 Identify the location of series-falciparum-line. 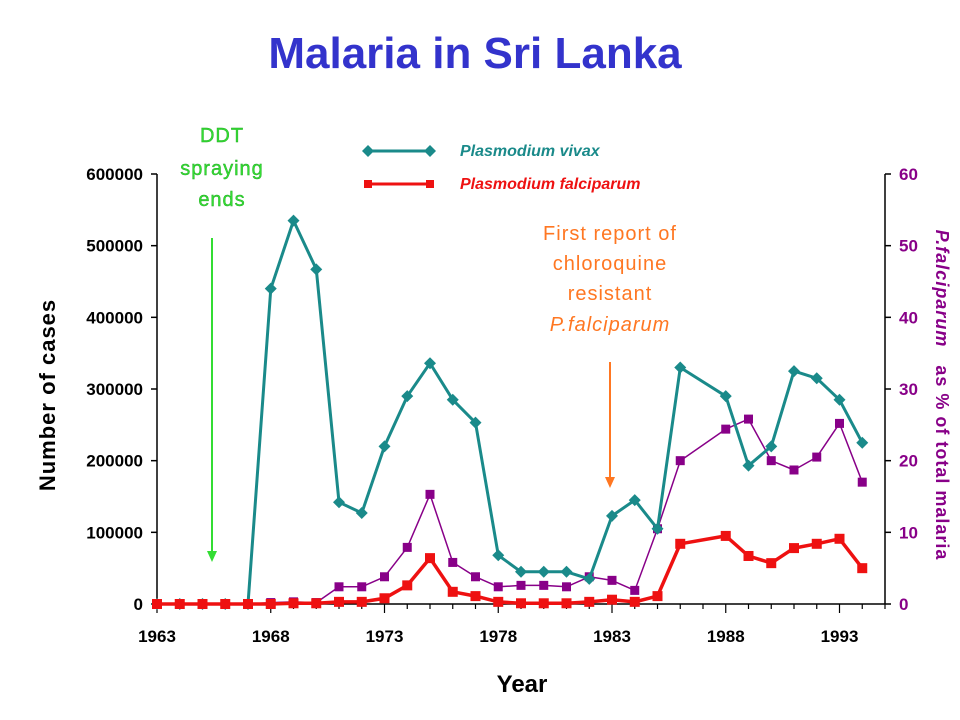
(510, 570).